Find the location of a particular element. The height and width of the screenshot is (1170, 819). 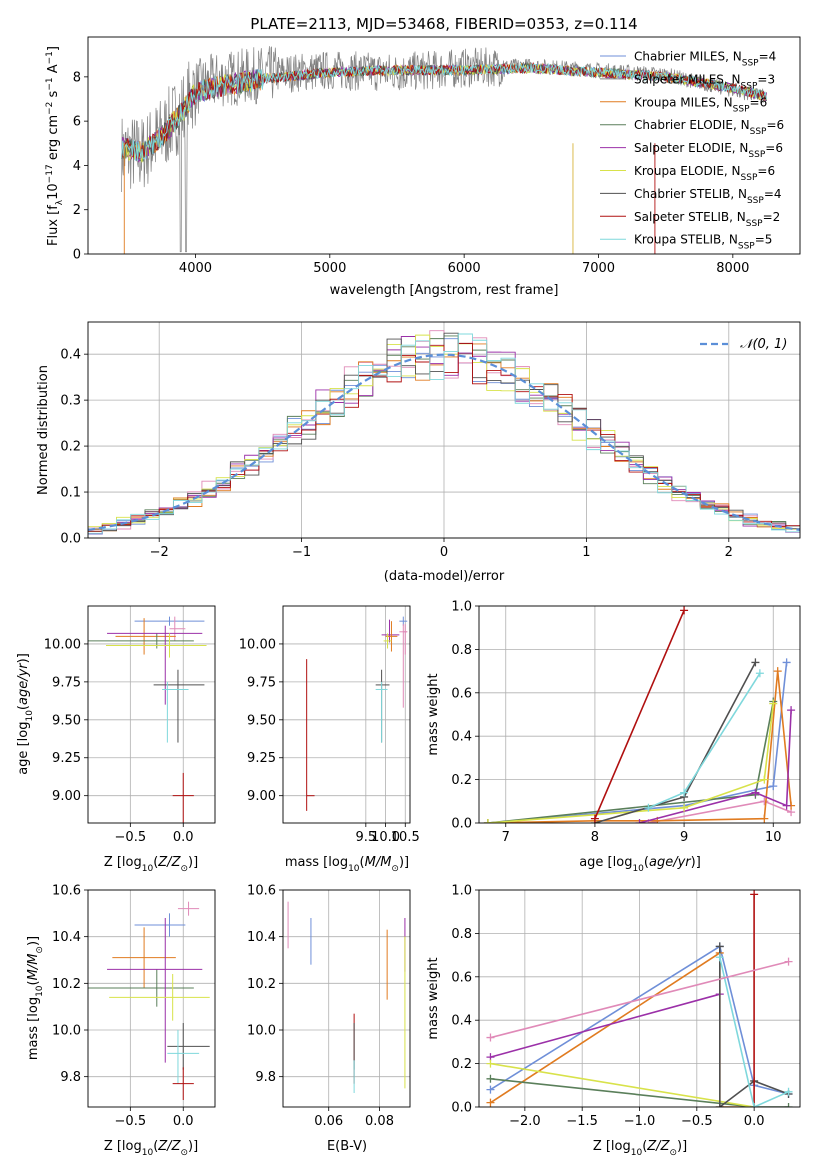

legend-entry: Chabrier ELODIE, NSSP=6 is located at coordinates (709, 127).